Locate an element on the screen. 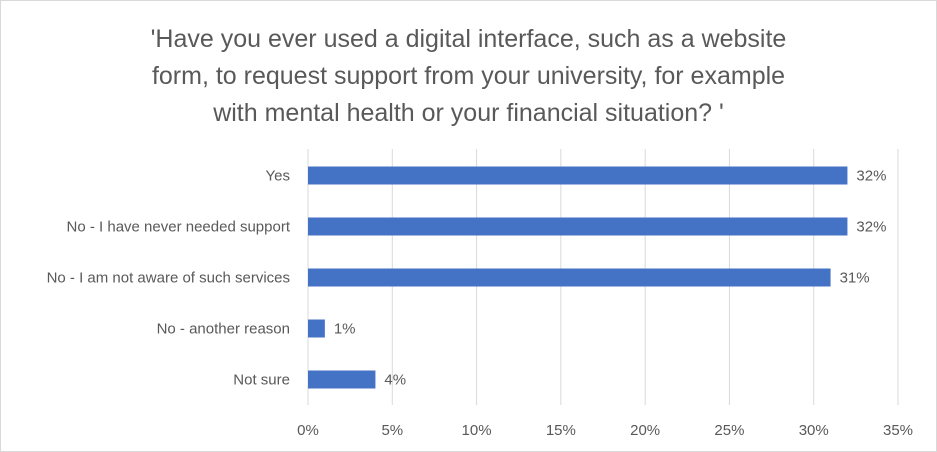 The width and height of the screenshot is (937, 452). category-label: No - I am not aware of such services is located at coordinates (168, 278).